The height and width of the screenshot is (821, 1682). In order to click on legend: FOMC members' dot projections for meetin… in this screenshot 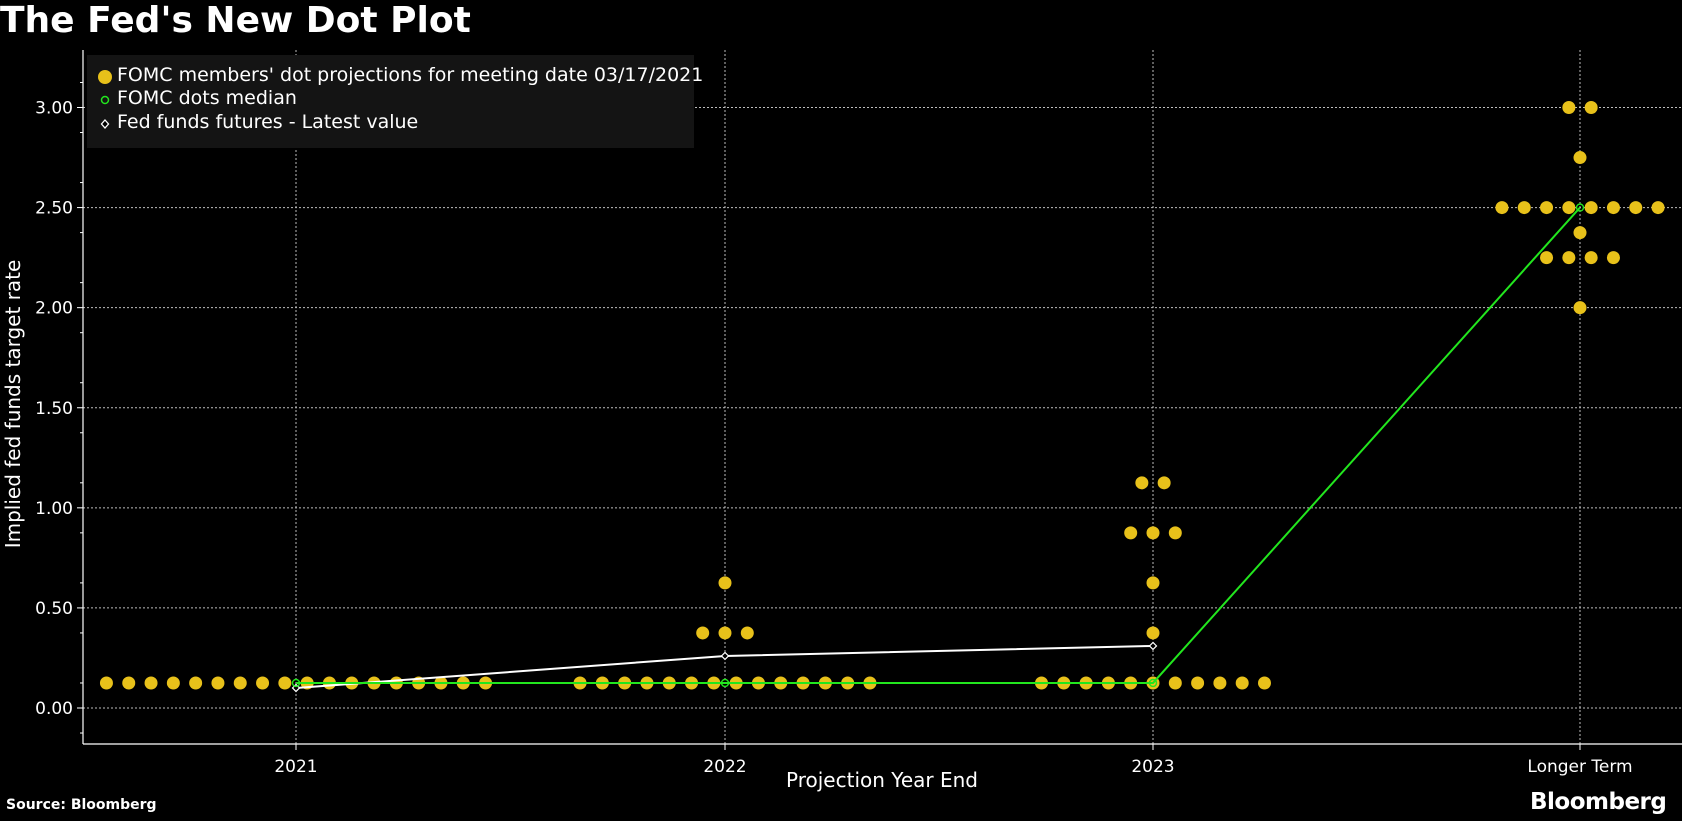, I will do `click(395, 101)`.